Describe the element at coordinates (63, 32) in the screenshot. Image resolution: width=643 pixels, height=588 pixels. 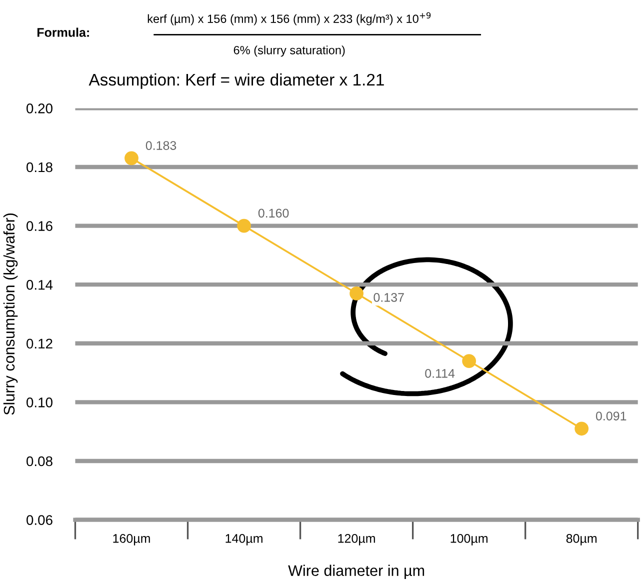
I see `text: Formula:` at that location.